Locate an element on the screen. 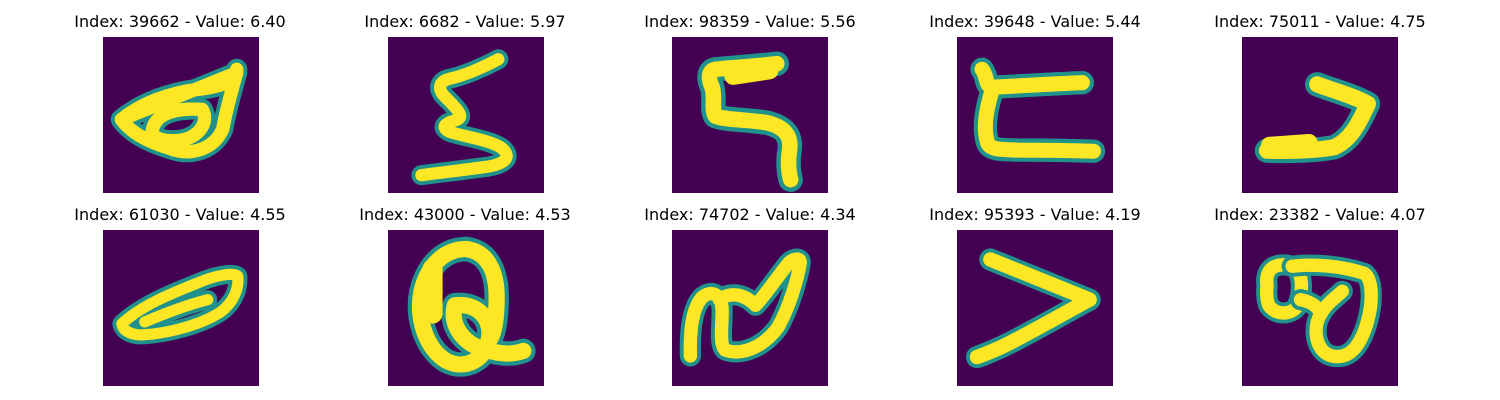 This screenshot has height=400, width=1500. panel-1: Index: 39662 - Value: 6.40 is located at coordinates (180, 100).